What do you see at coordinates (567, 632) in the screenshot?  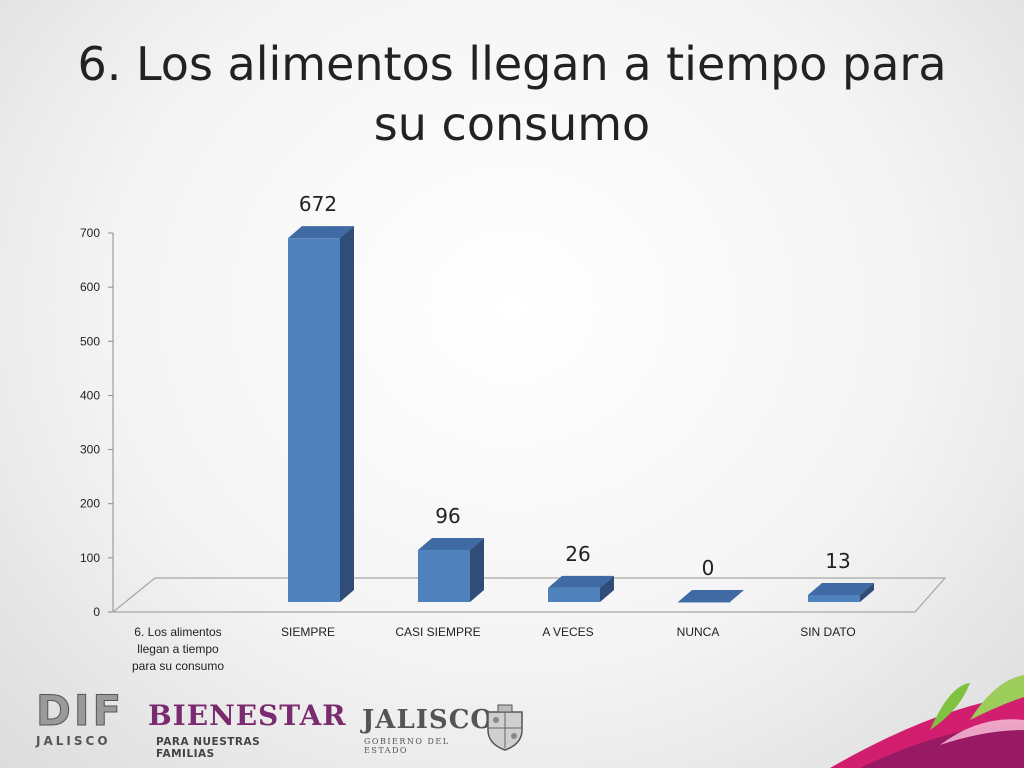 I see `category-label: A VECES` at bounding box center [567, 632].